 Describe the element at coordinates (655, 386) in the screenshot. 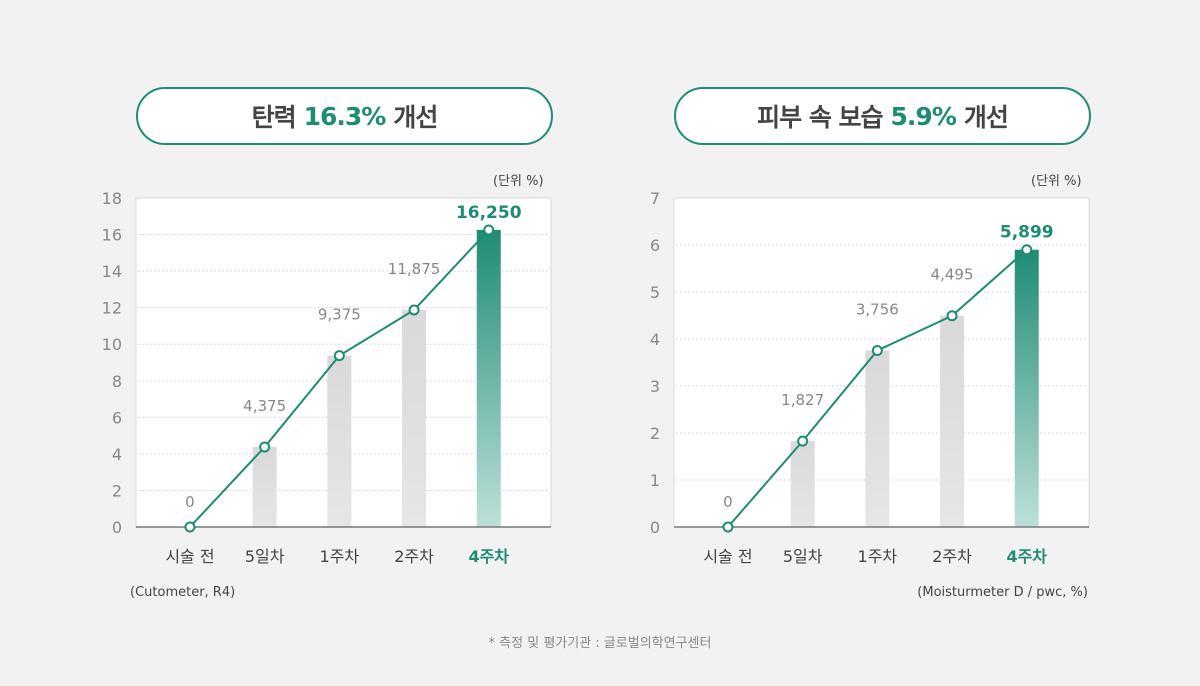

I see `y-tick-label: 3` at that location.